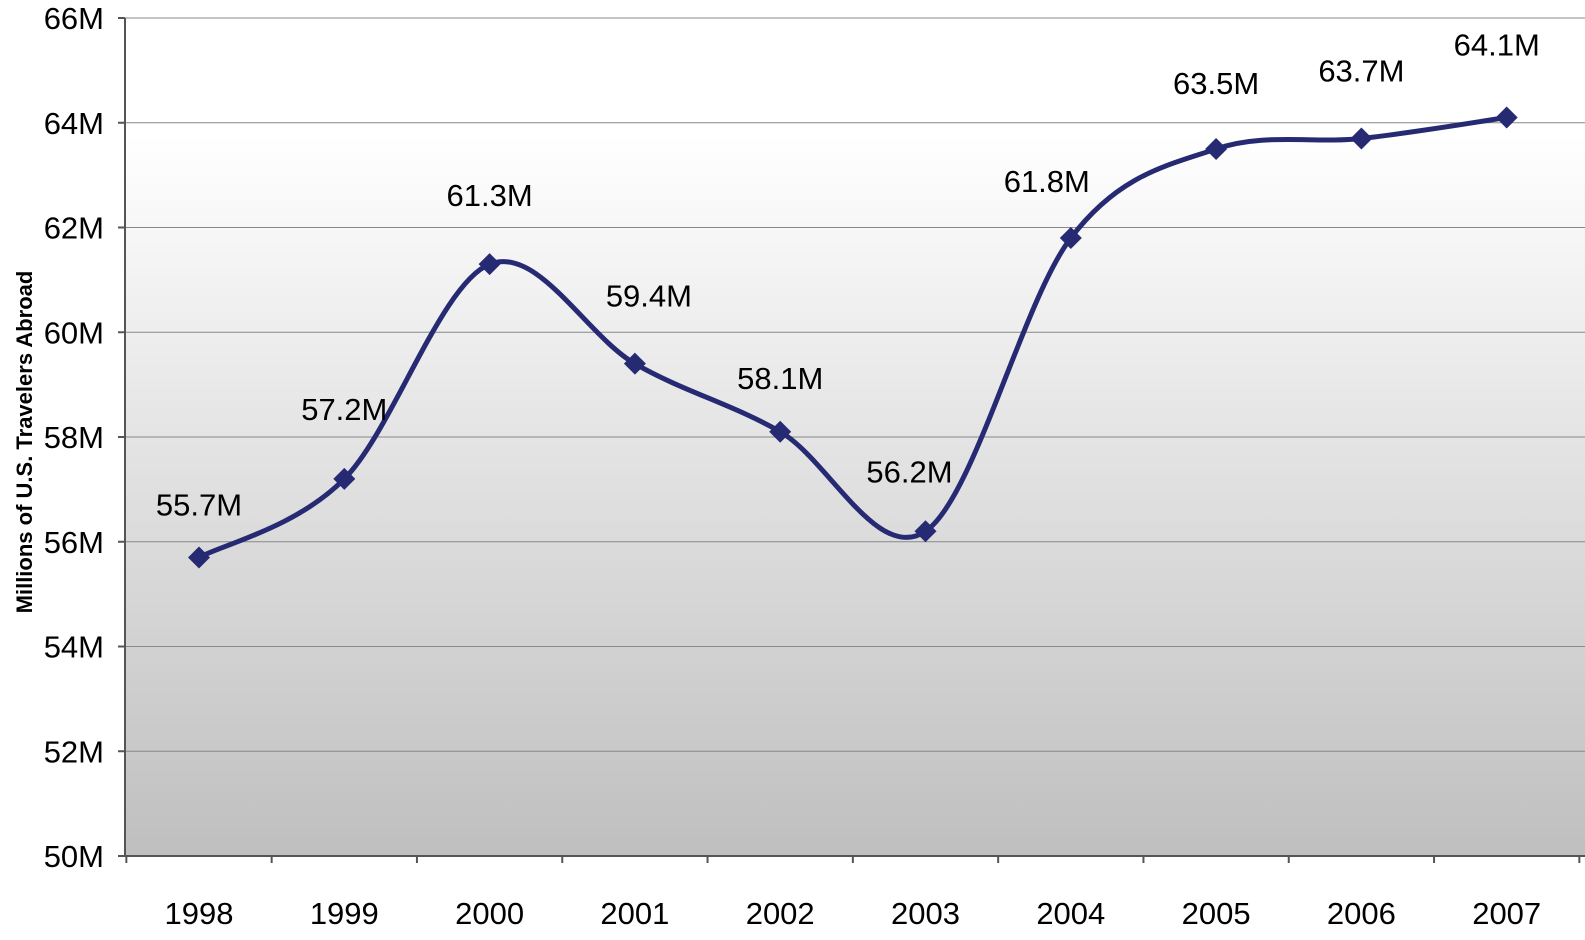  Describe the element at coordinates (199, 557) in the screenshot. I see `marker-1998` at that location.